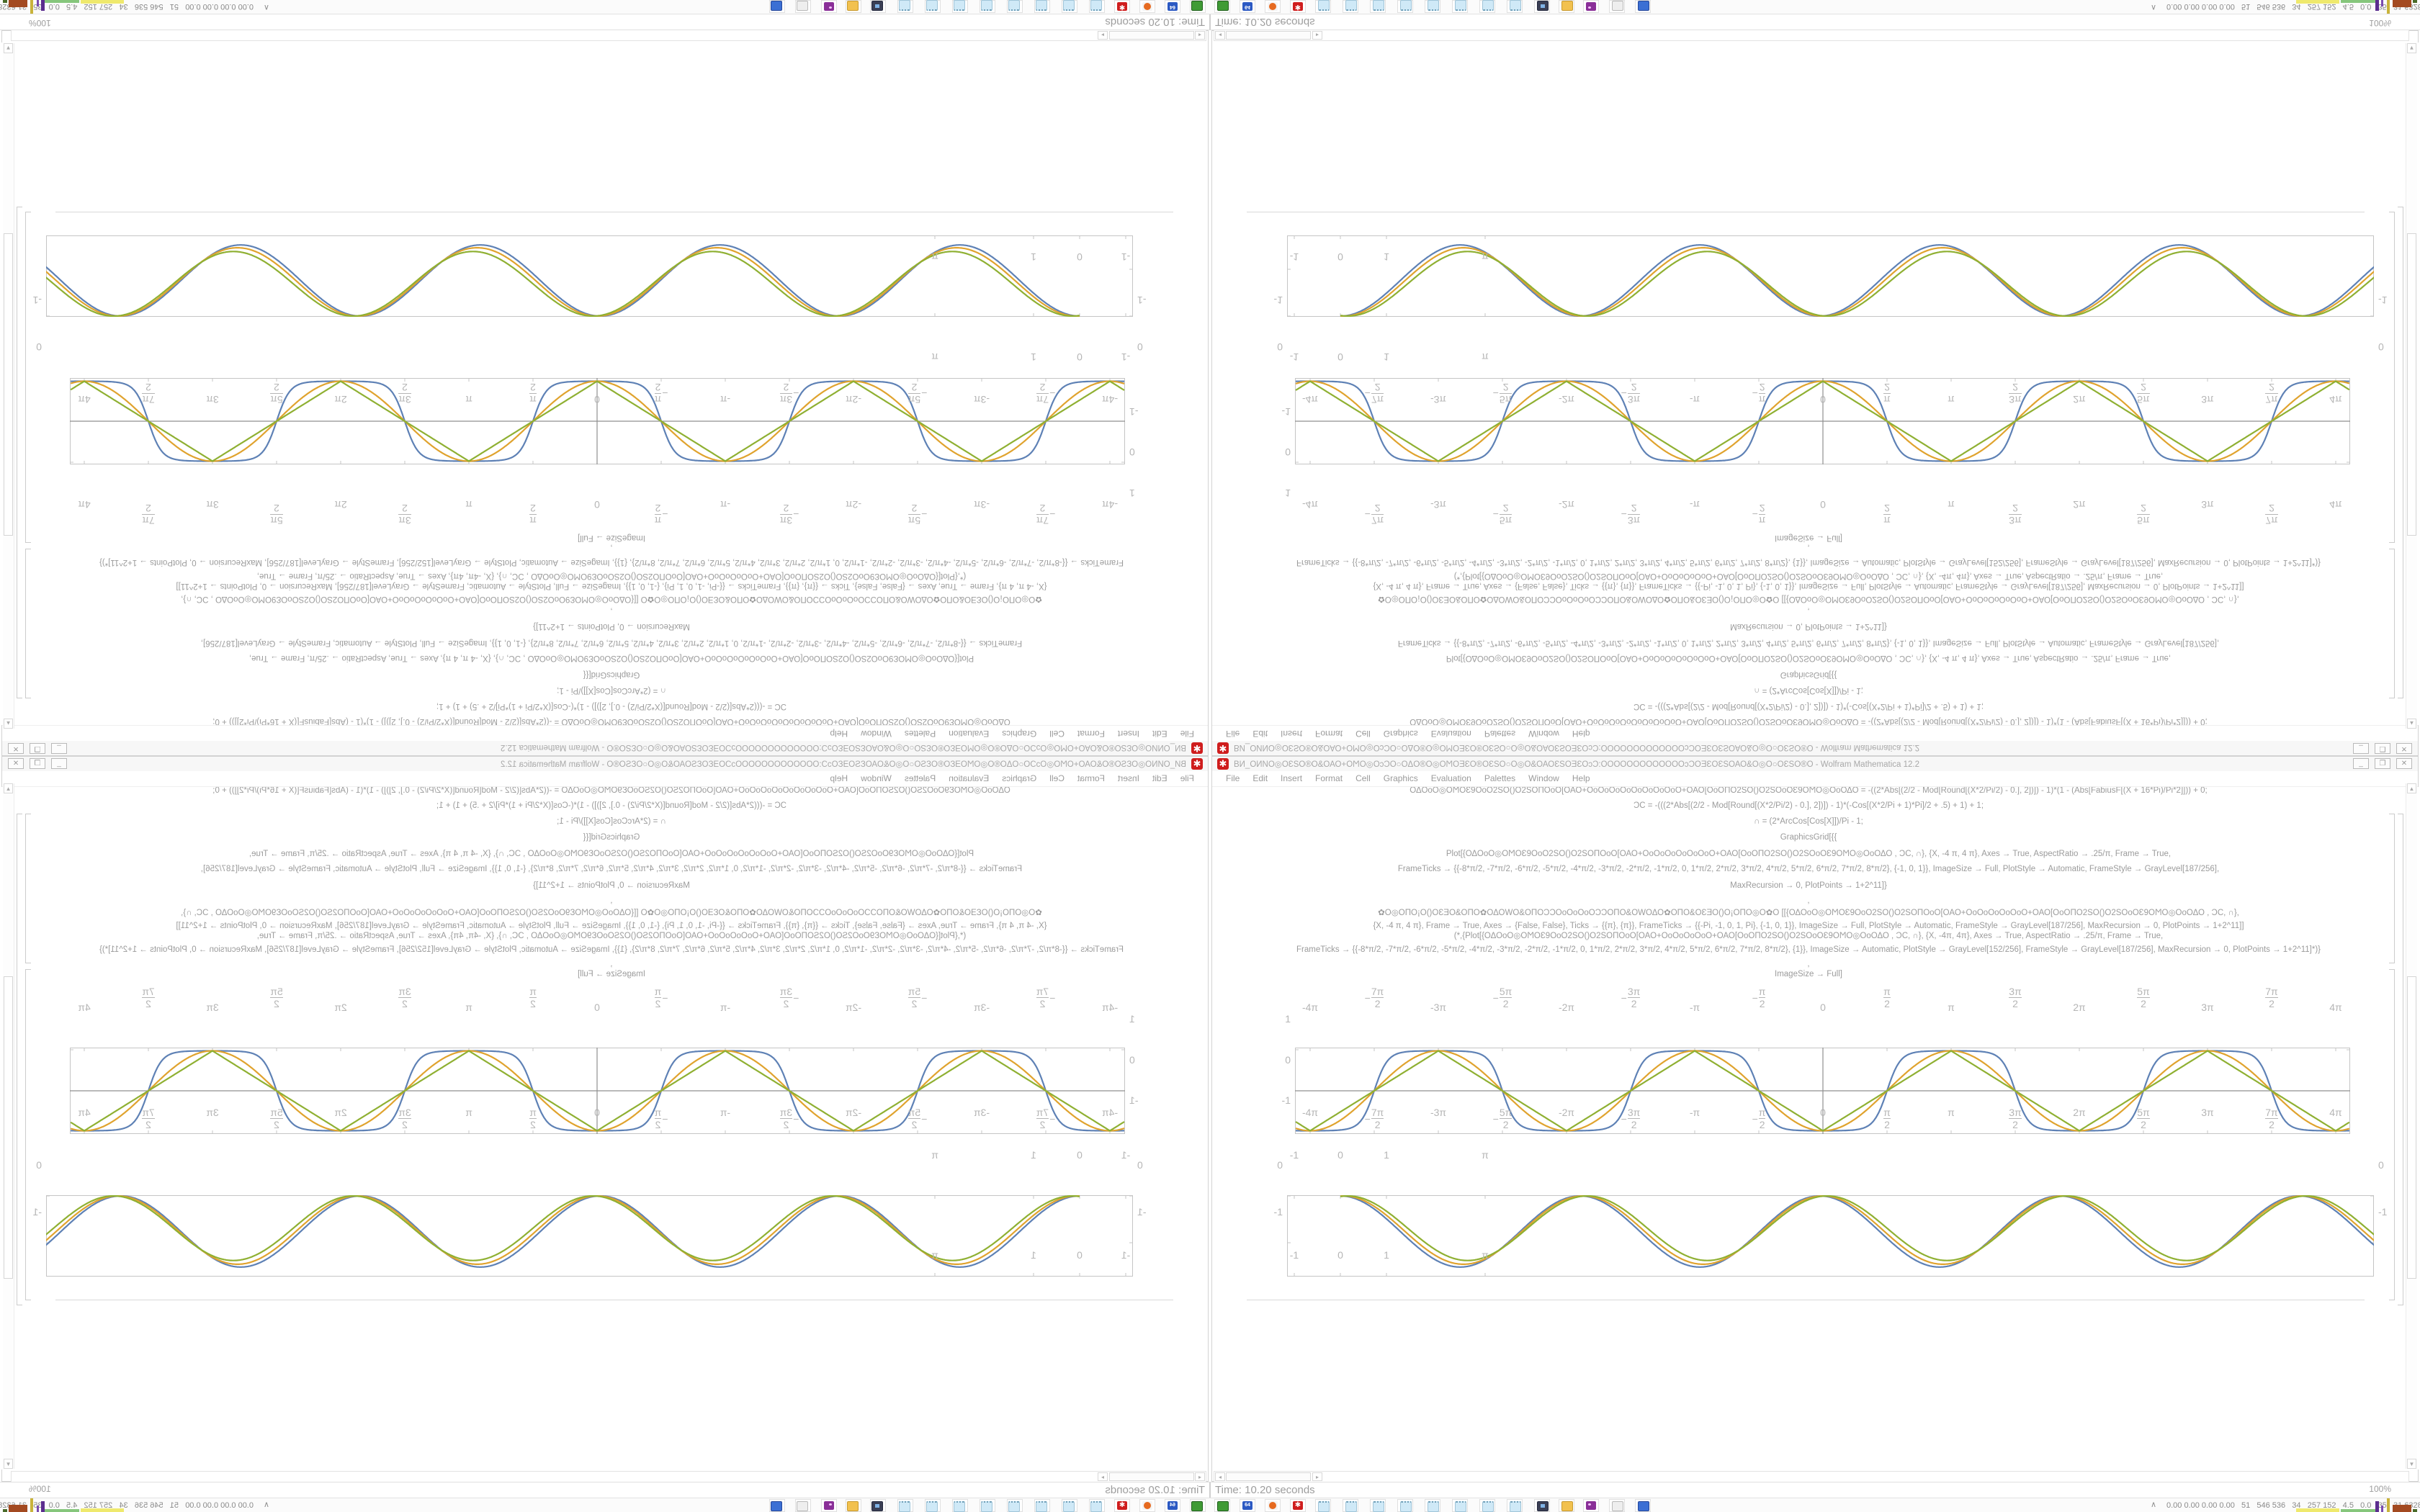 The width and height of the screenshot is (2420, 1512). I want to click on mathematica-red-icon: ✱, so click(1298, 1505).